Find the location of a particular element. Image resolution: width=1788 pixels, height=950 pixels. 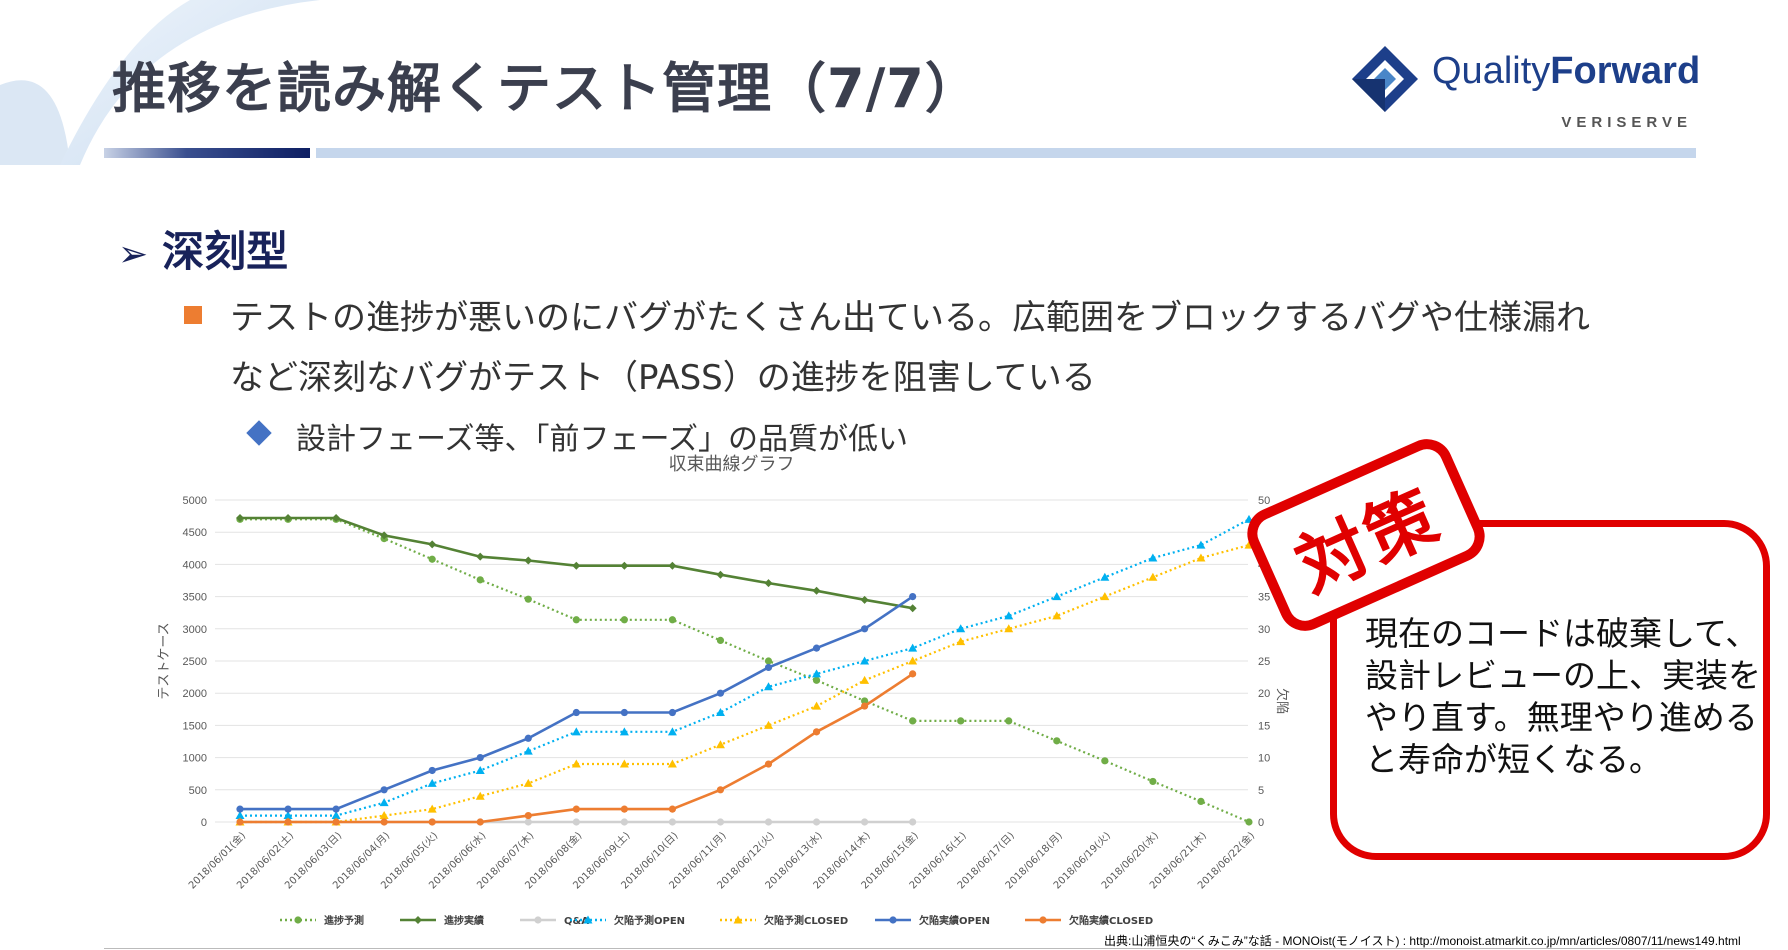

logo-word-light: Quality is located at coordinates (1491, 71).